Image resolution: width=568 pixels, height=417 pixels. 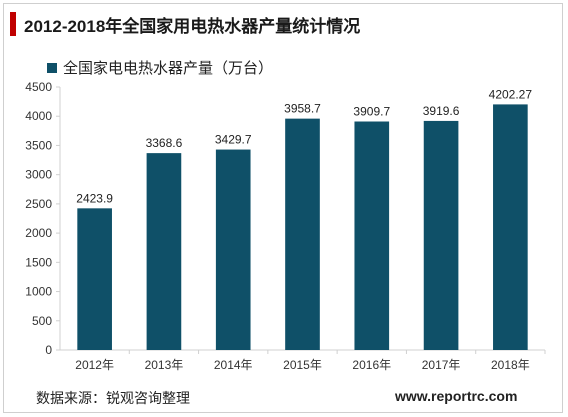 I want to click on y-tick-label: 500, so click(x=42, y=321).